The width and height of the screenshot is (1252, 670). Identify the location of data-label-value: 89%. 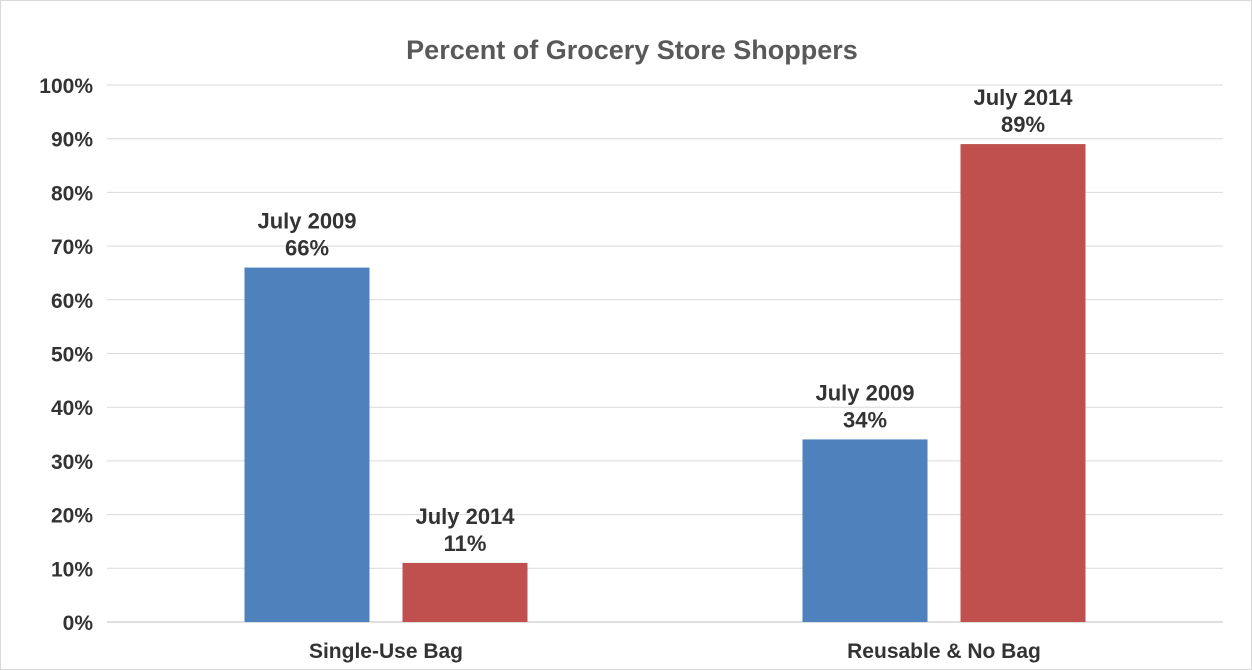
(1023, 124).